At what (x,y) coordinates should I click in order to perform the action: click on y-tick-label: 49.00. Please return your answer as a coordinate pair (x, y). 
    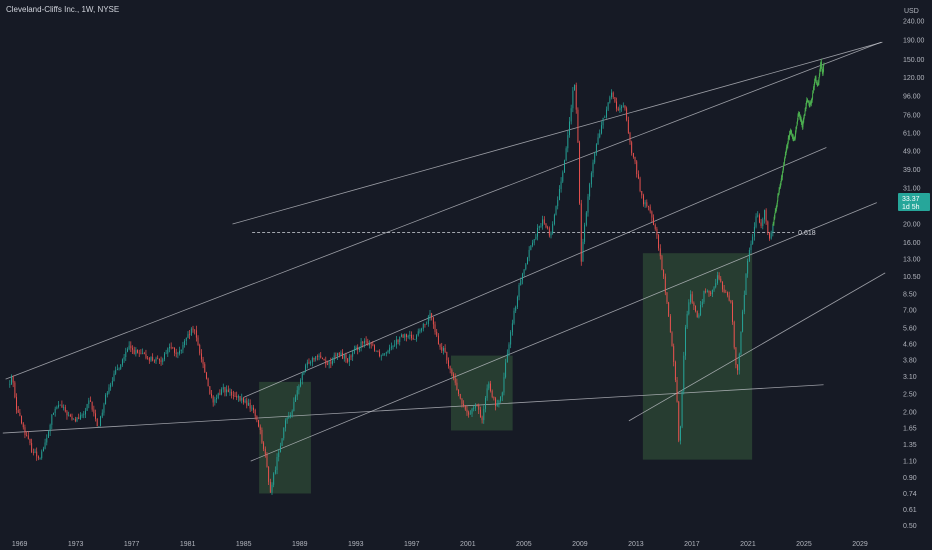
    Looking at the image, I should click on (912, 151).